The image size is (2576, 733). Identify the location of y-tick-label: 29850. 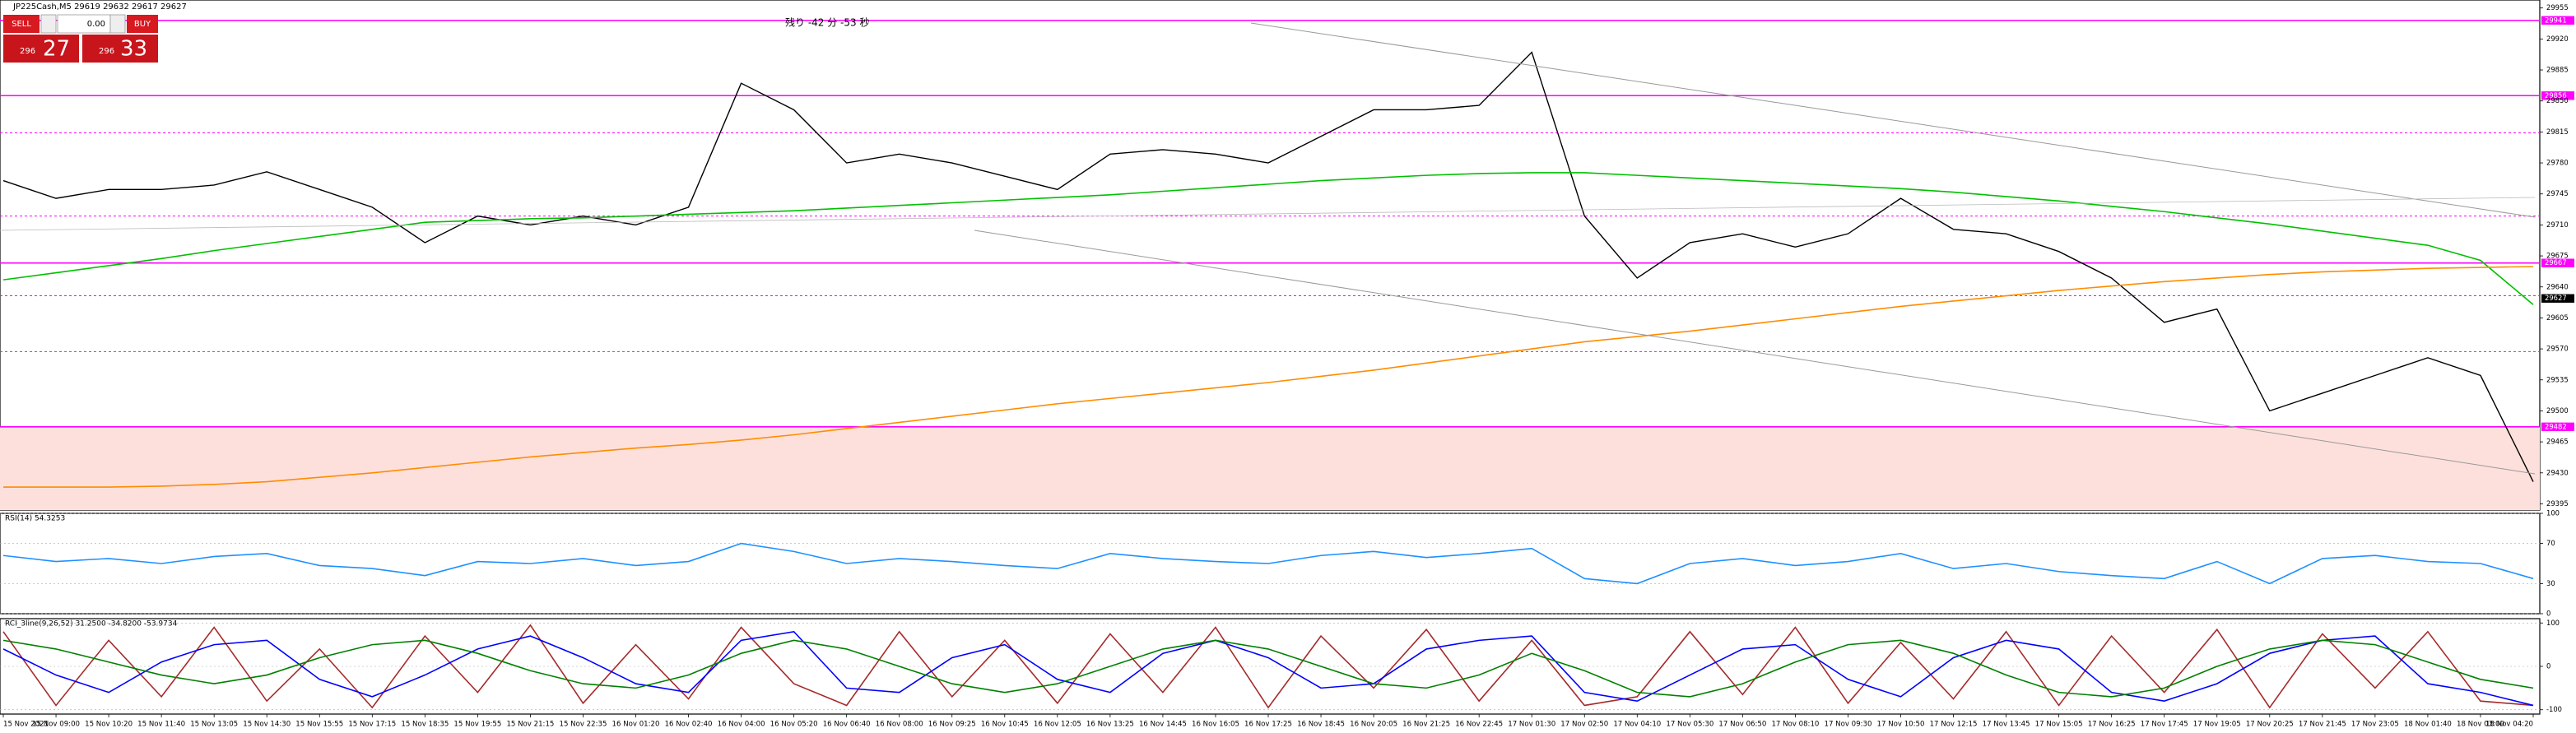
(2557, 100).